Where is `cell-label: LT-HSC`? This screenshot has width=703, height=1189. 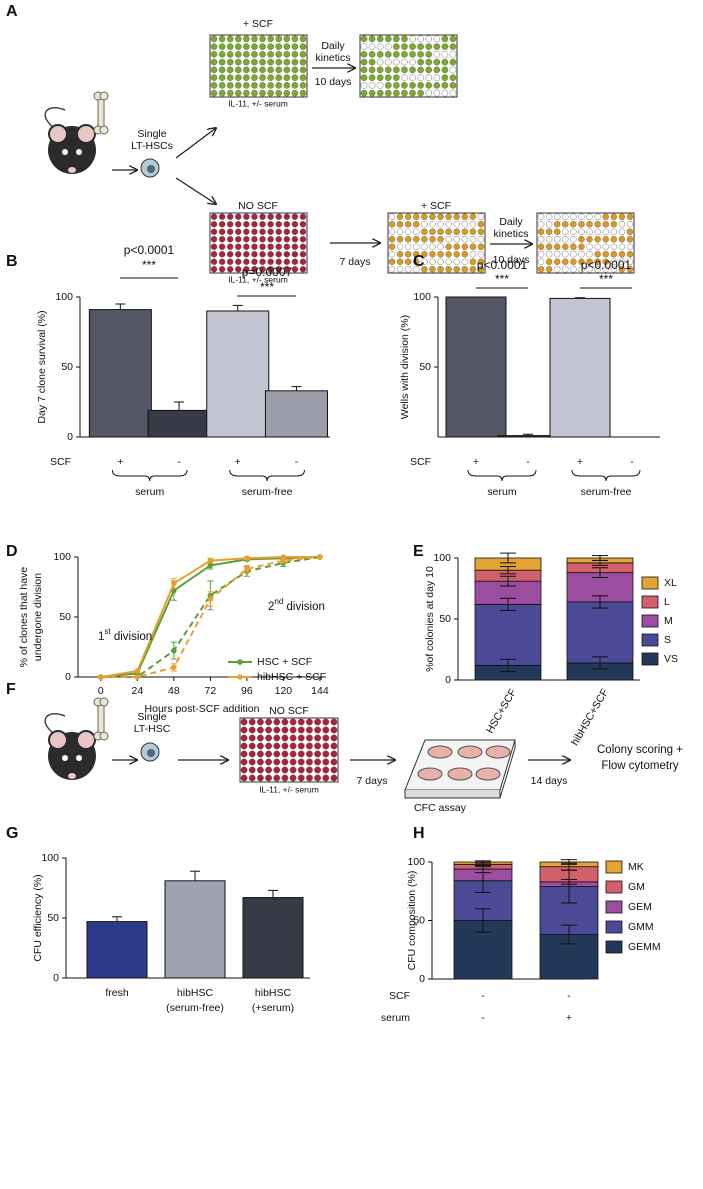 cell-label: LT-HSC is located at coordinates (152, 729).